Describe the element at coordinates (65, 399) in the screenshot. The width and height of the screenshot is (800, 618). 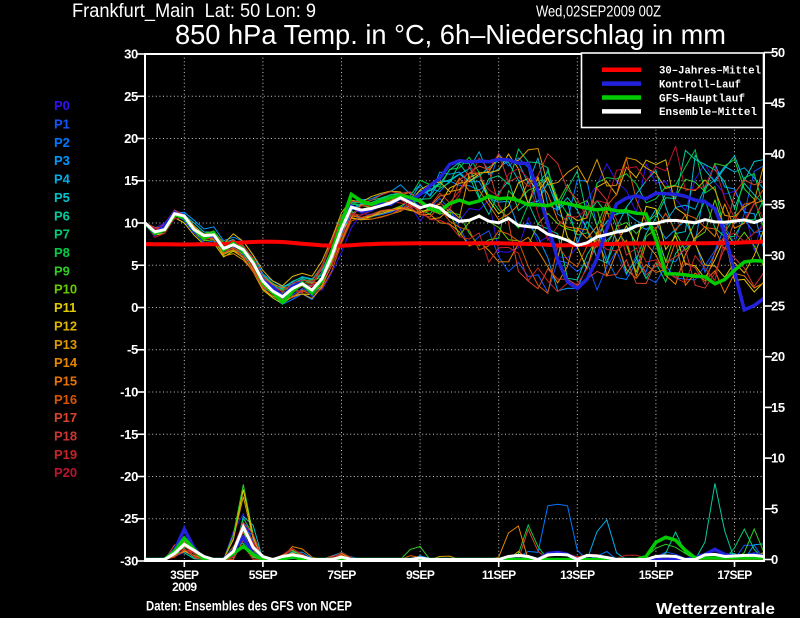
I see `svg-text: P16` at that location.